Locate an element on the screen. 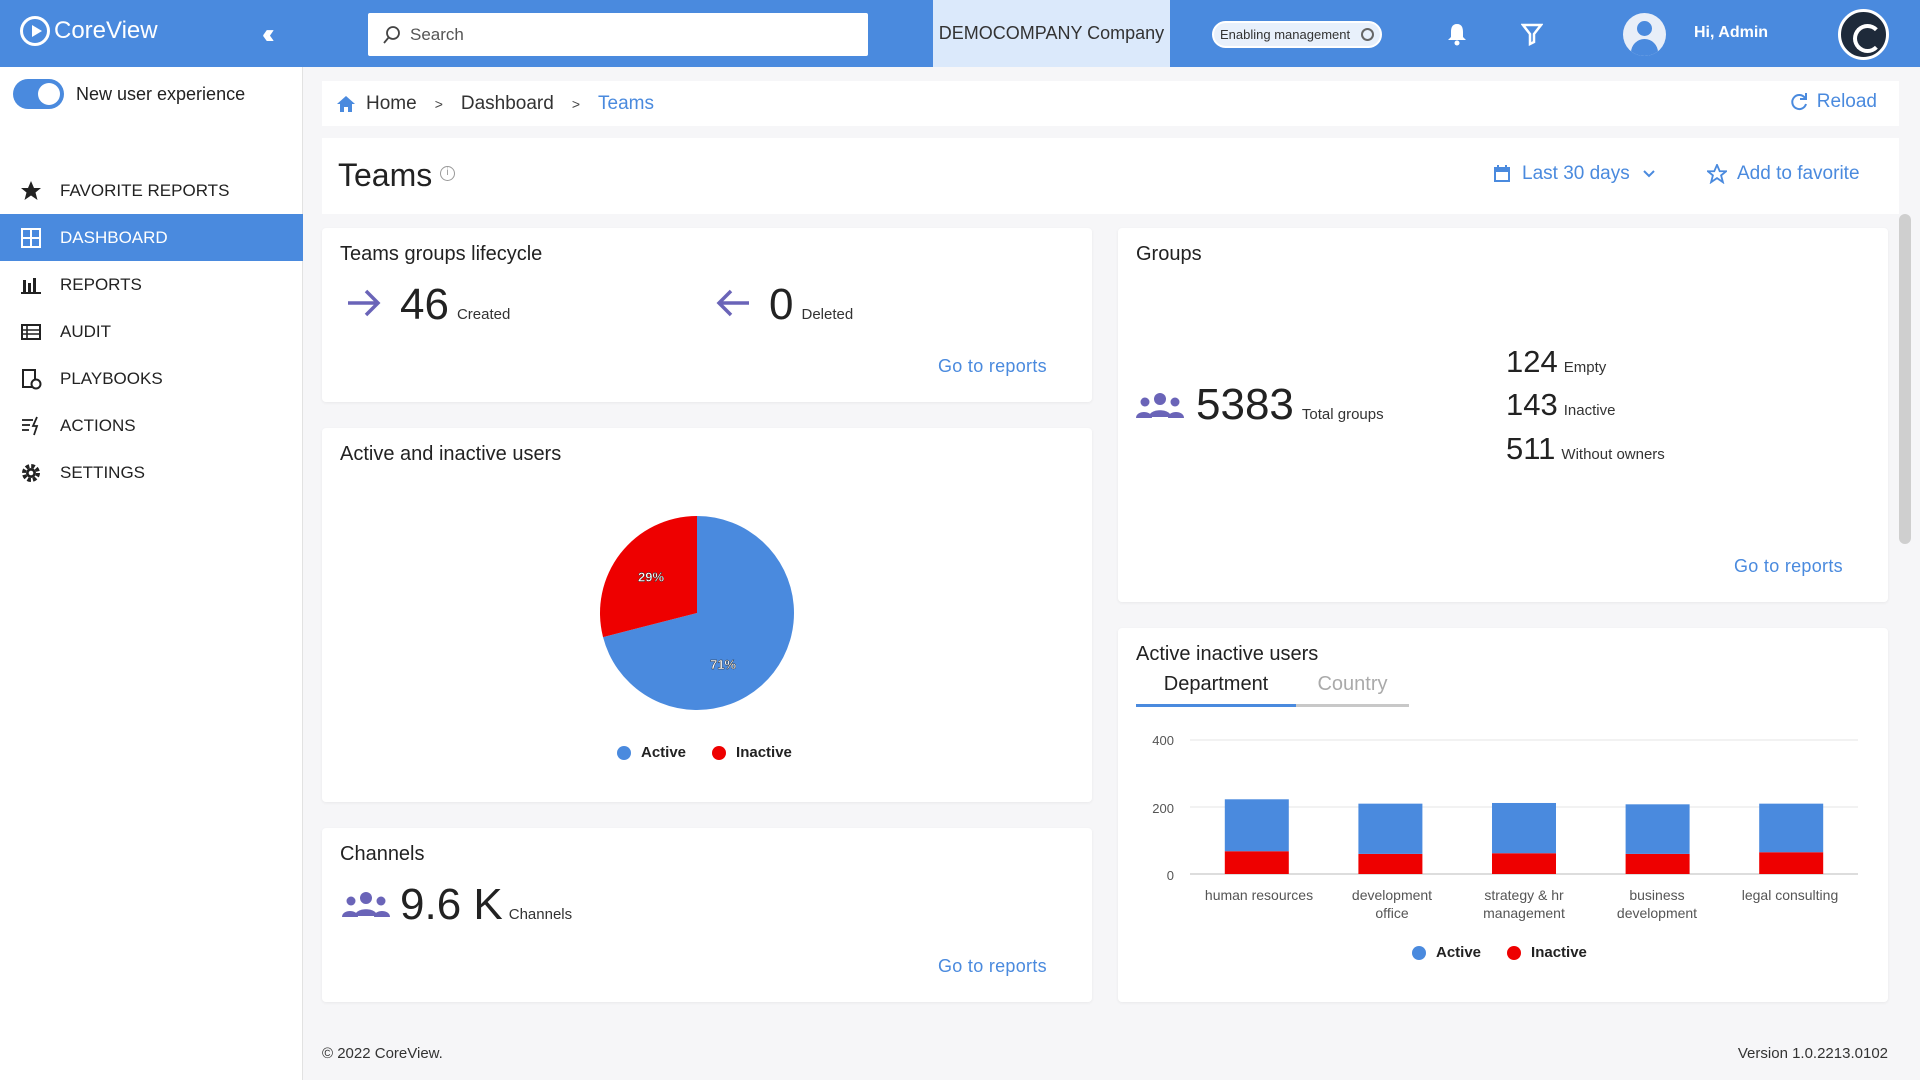 This screenshot has width=1920, height=1080. legend-dot-inactive is located at coordinates (1514, 952).